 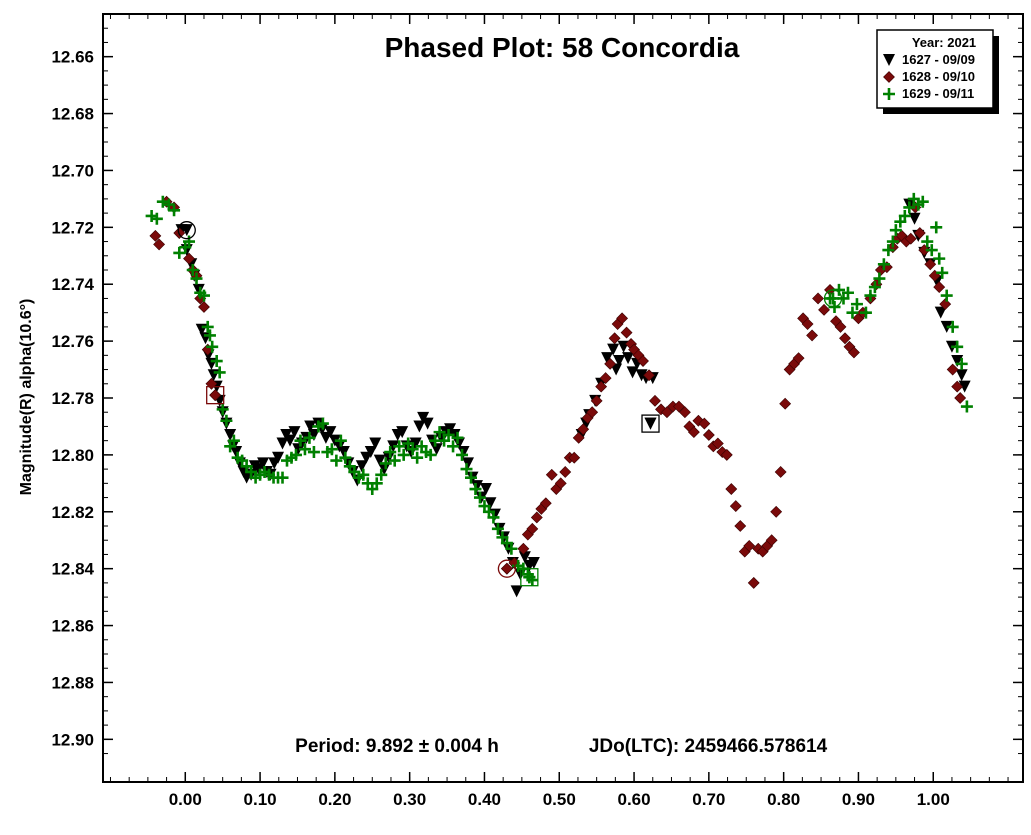 What do you see at coordinates (72, 170) in the screenshot?
I see `y-tick-label: 12.70` at bounding box center [72, 170].